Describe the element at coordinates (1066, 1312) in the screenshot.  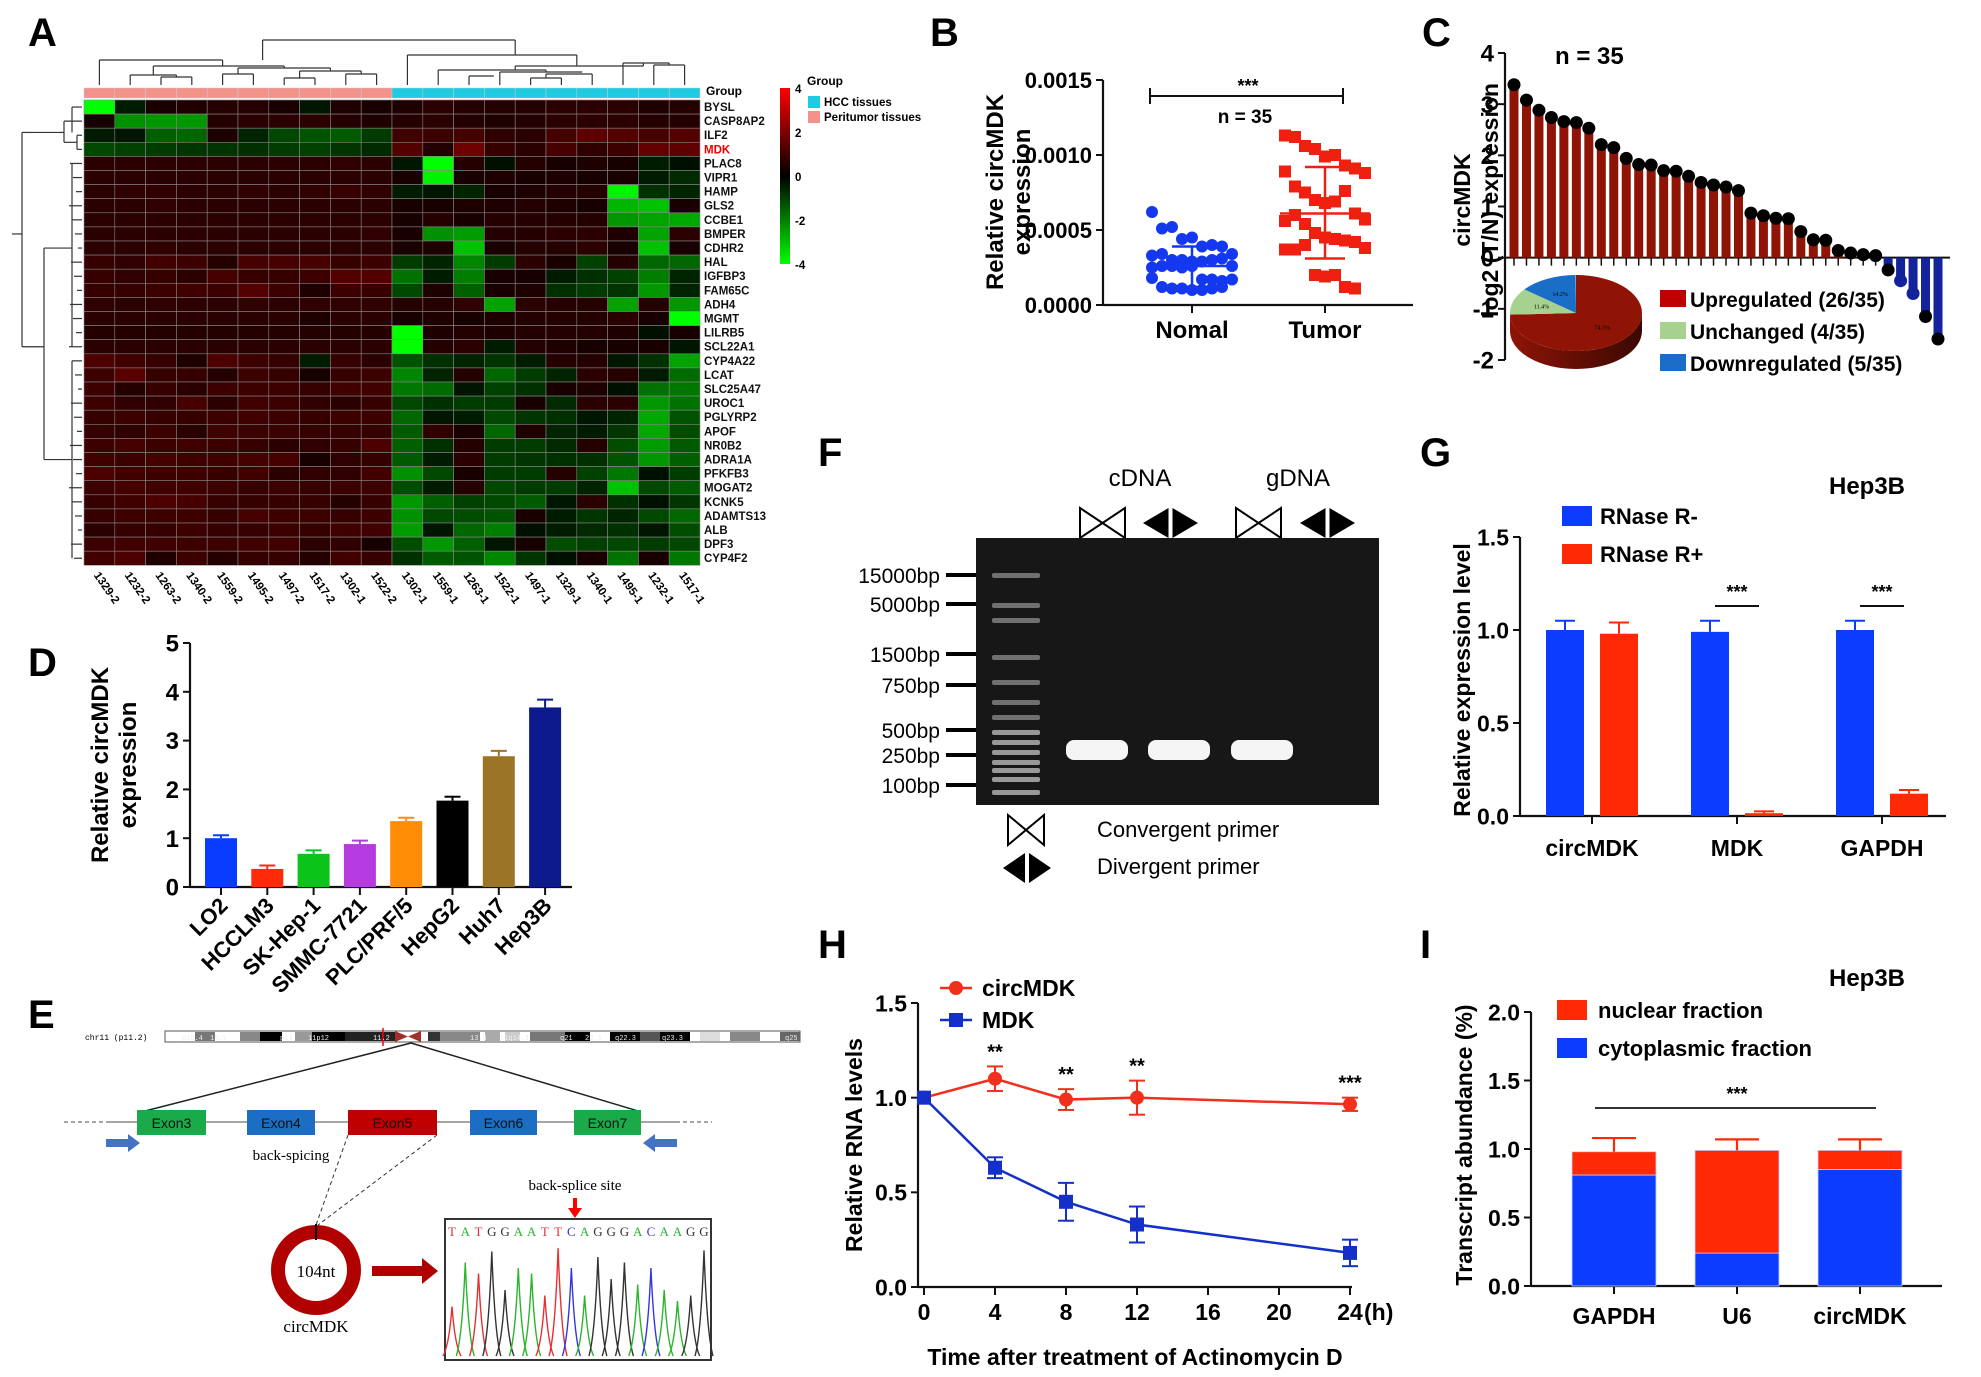
I see `h-x-tick-label: 8` at that location.